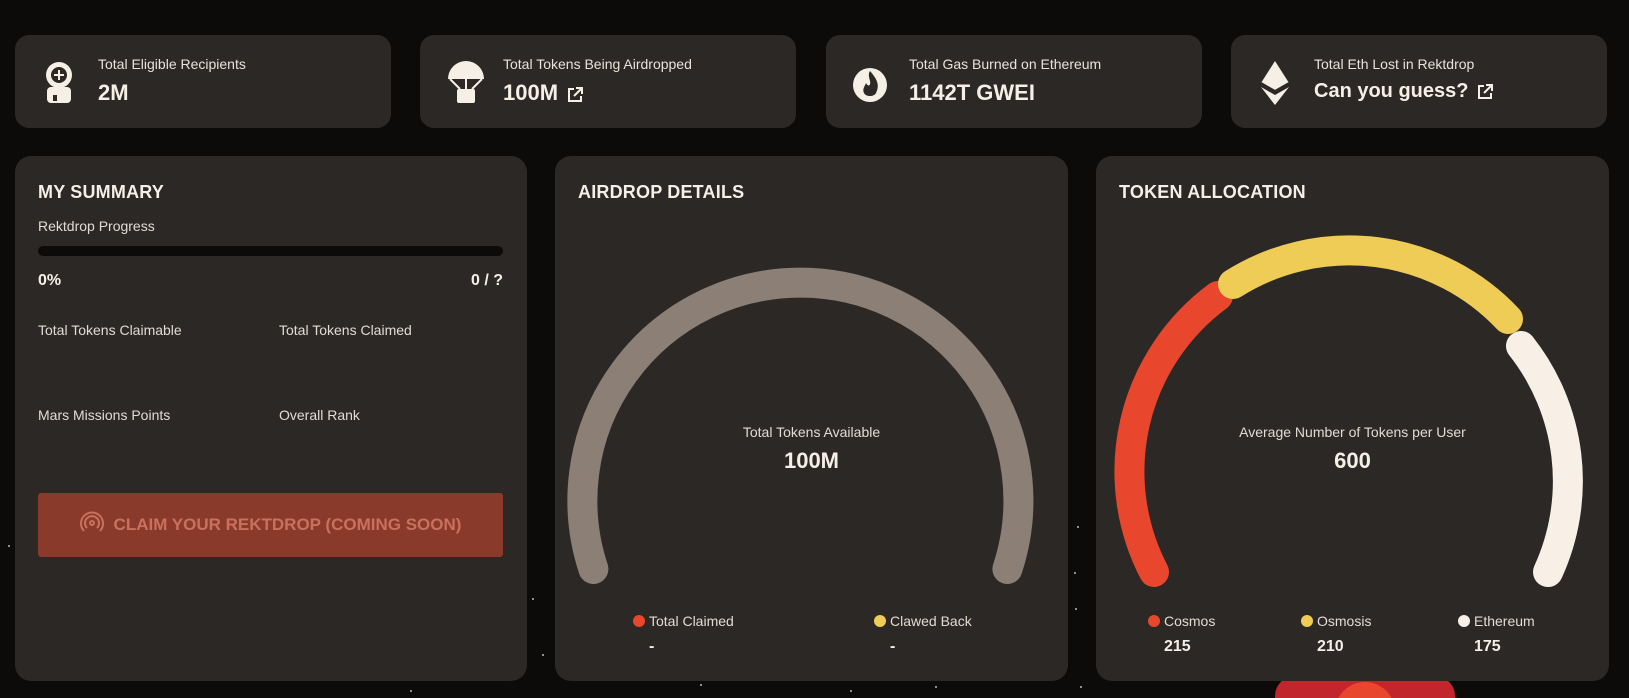 This screenshot has height=698, width=1629. Describe the element at coordinates (96, 226) in the screenshot. I see `progress-label: Rektdrop Progress` at that location.